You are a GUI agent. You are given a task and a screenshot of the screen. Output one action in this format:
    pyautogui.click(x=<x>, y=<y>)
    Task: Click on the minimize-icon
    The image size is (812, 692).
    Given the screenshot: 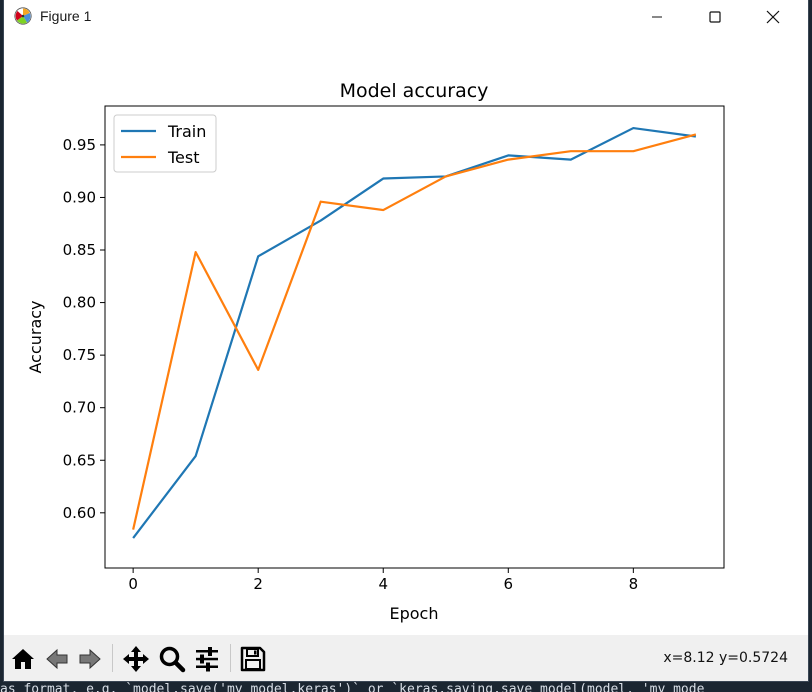 What is the action you would take?
    pyautogui.click(x=657, y=17)
    